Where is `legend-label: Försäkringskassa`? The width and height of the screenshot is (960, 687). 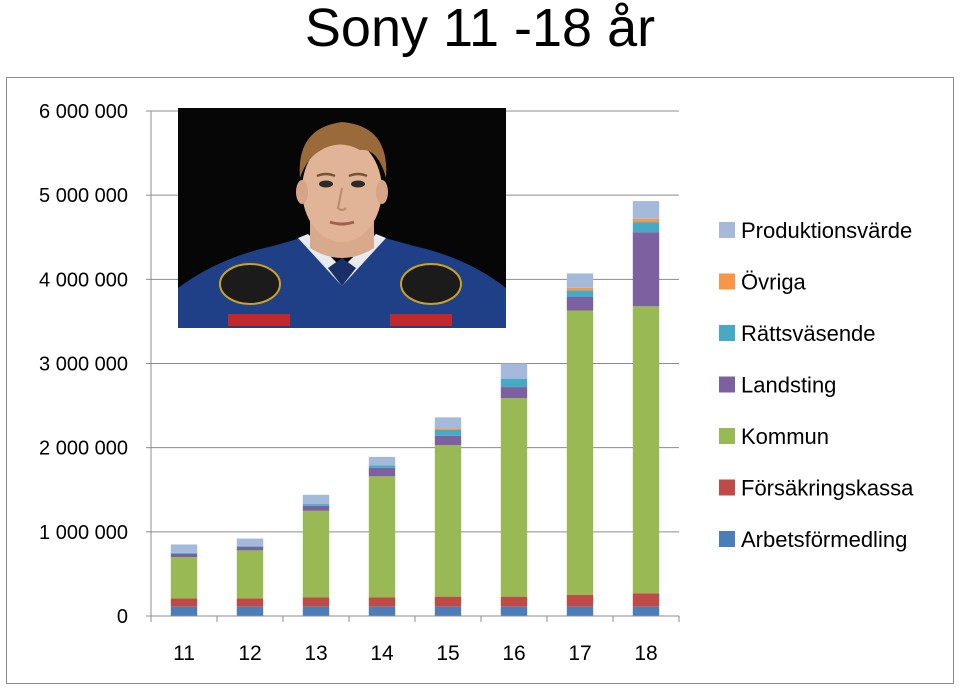
legend-label: Försäkringskassa is located at coordinates (827, 488).